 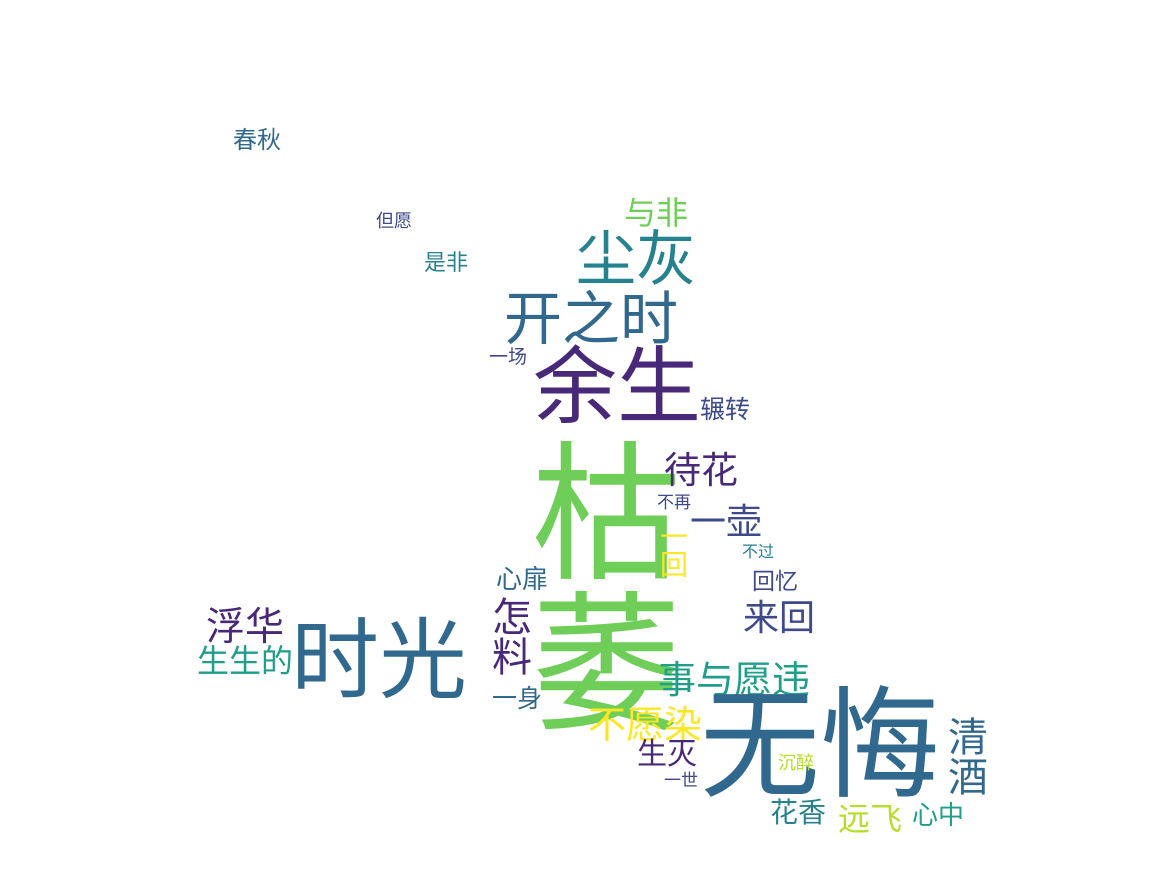 What do you see at coordinates (517, 698) in the screenshot?
I see `word-yishen: 一身` at bounding box center [517, 698].